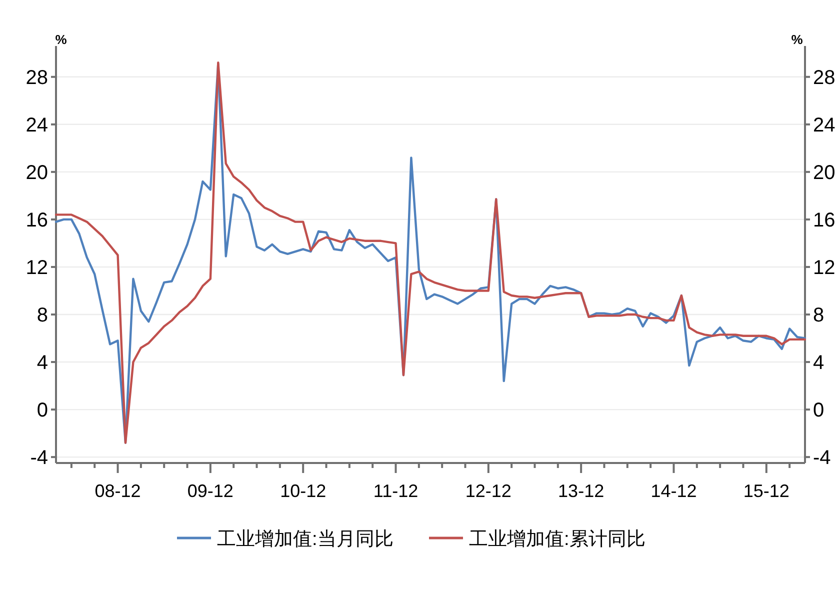 The width and height of the screenshot is (838, 616). What do you see at coordinates (39, 458) in the screenshot?
I see `y-tick-label: -4` at bounding box center [39, 458].